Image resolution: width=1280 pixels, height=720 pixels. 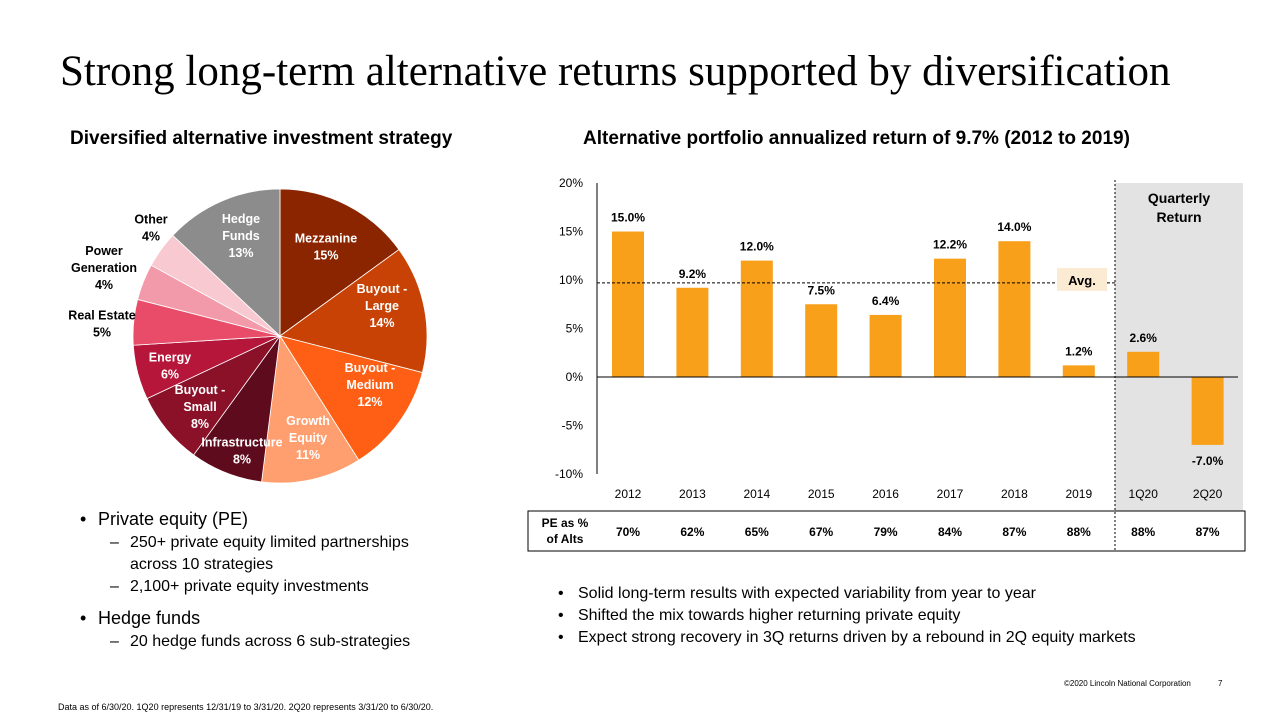 What do you see at coordinates (308, 438) in the screenshot?
I see `pie-slice-label: Equity` at bounding box center [308, 438].